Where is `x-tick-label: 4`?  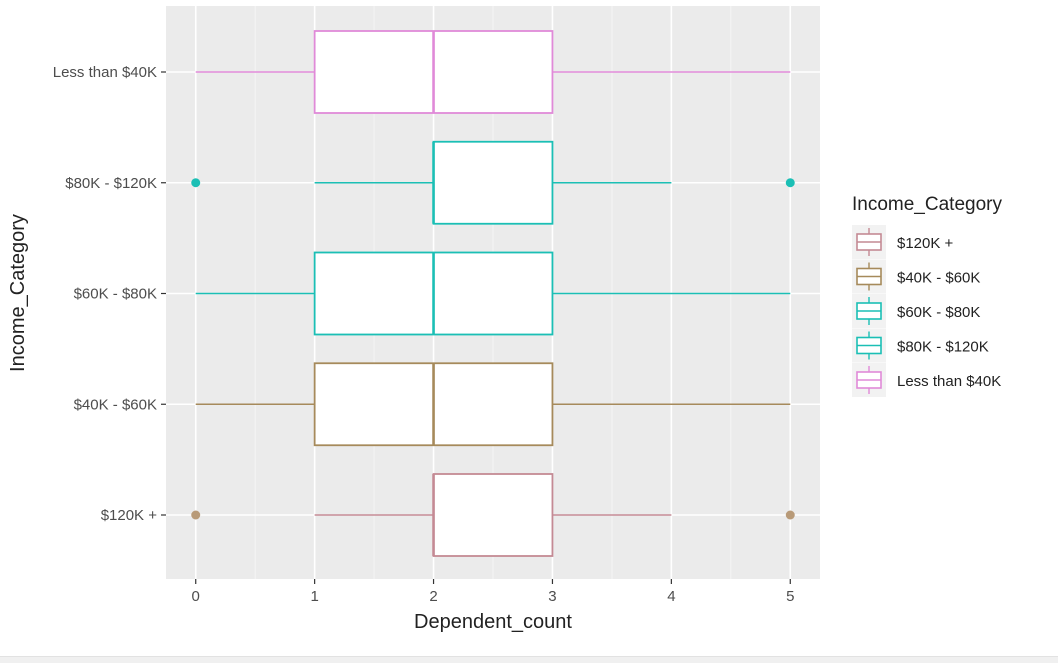
x-tick-label: 4 is located at coordinates (671, 596).